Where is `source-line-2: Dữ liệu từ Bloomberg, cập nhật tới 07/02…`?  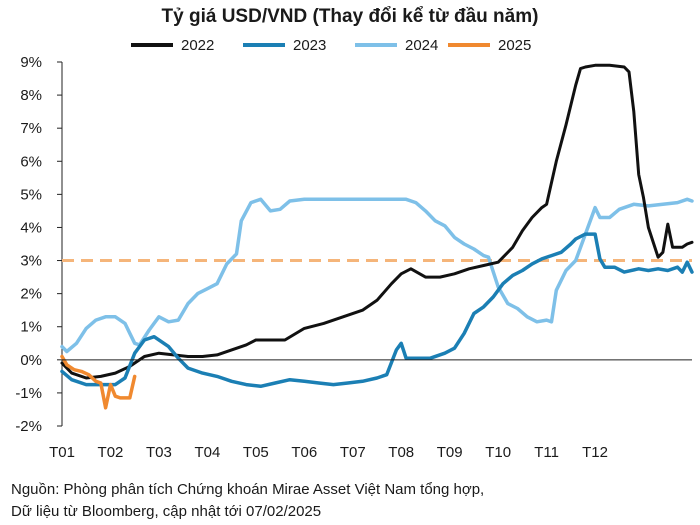
source-line-2: Dữ liệu từ Bloomberg, cập nhật tới 07/02… is located at coordinates (166, 511).